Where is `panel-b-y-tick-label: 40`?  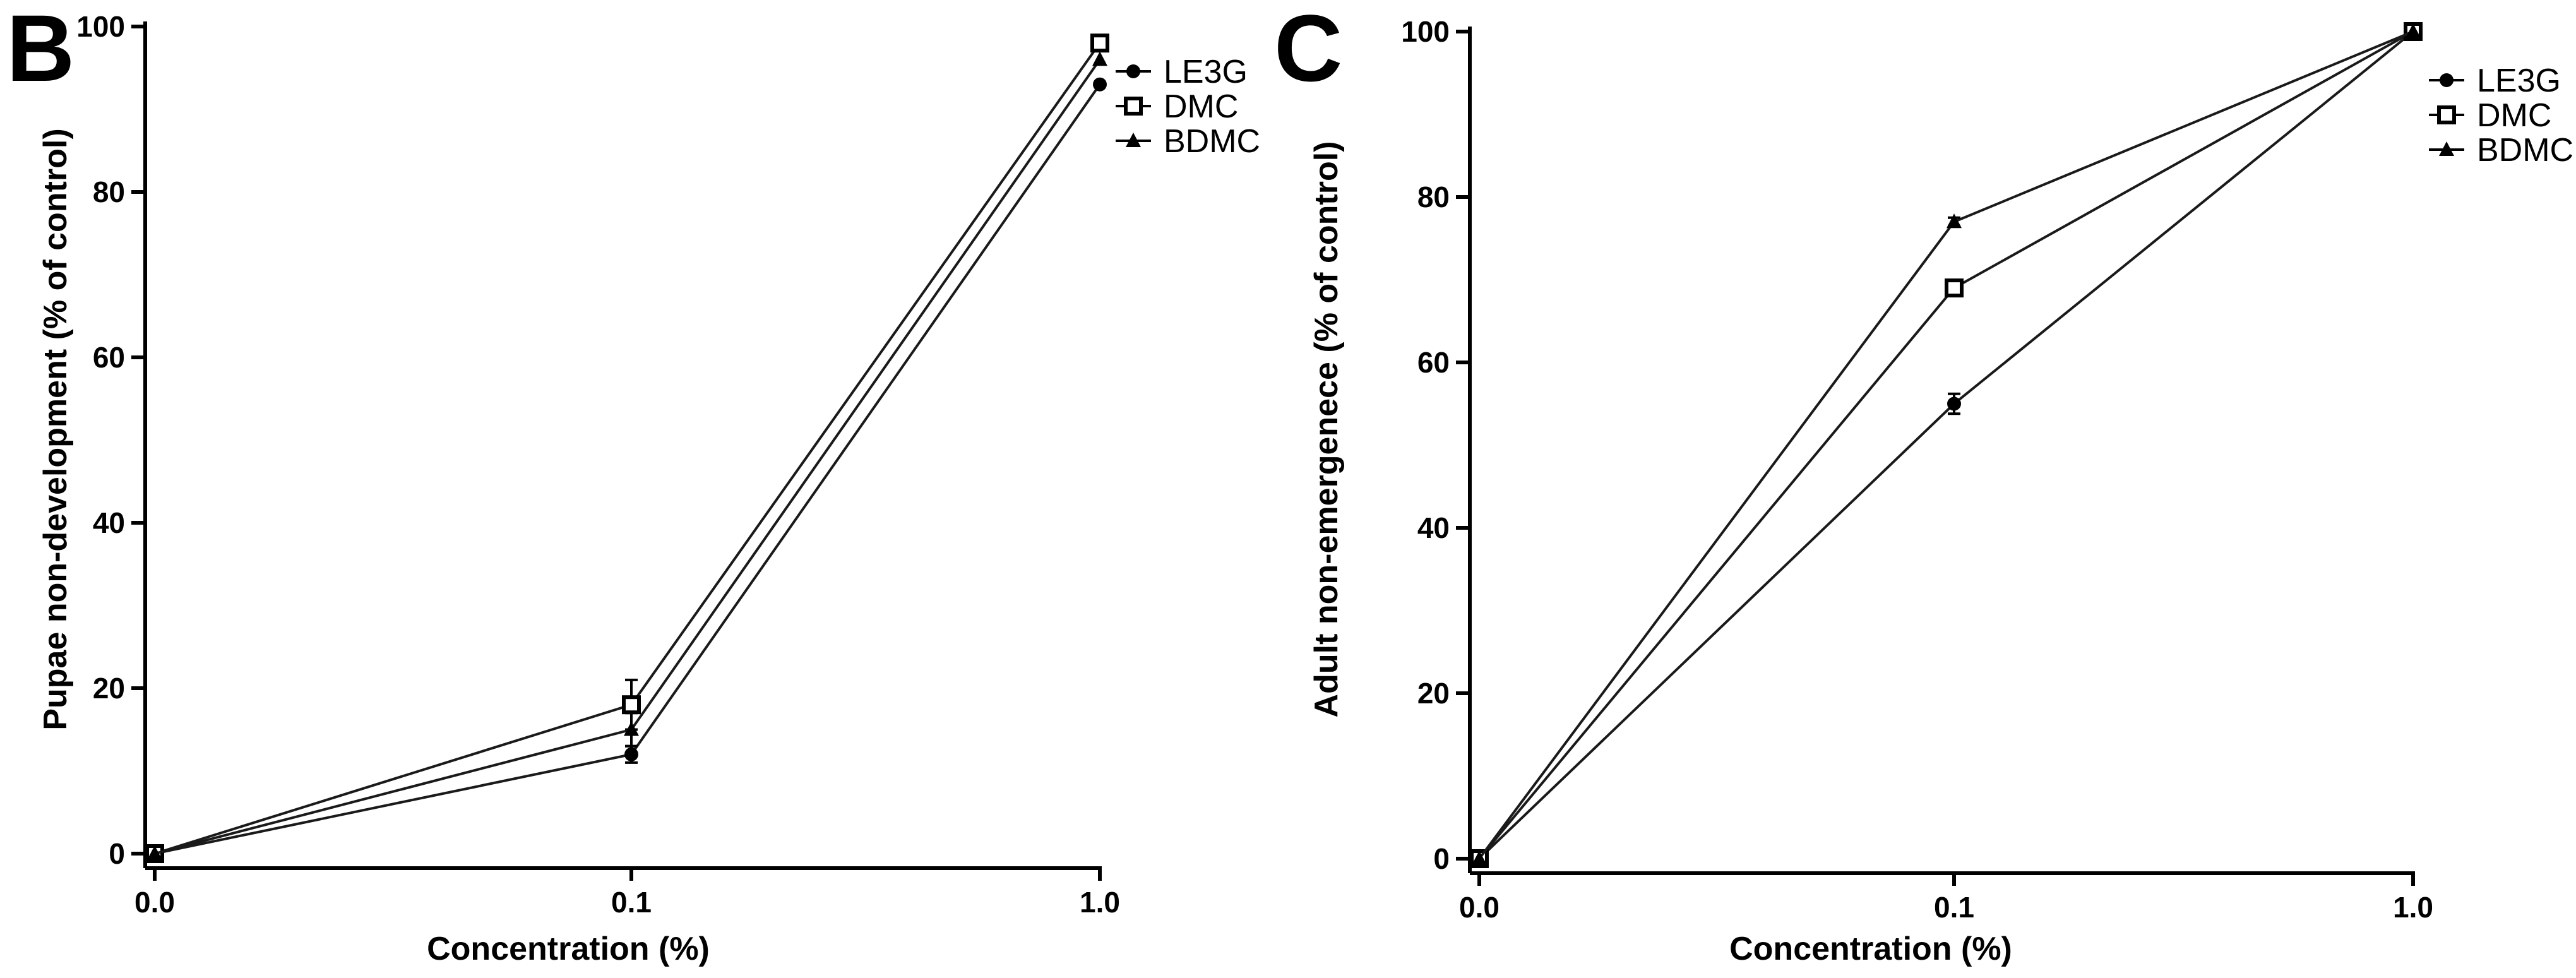 panel-b-y-tick-label: 40 is located at coordinates (109, 522).